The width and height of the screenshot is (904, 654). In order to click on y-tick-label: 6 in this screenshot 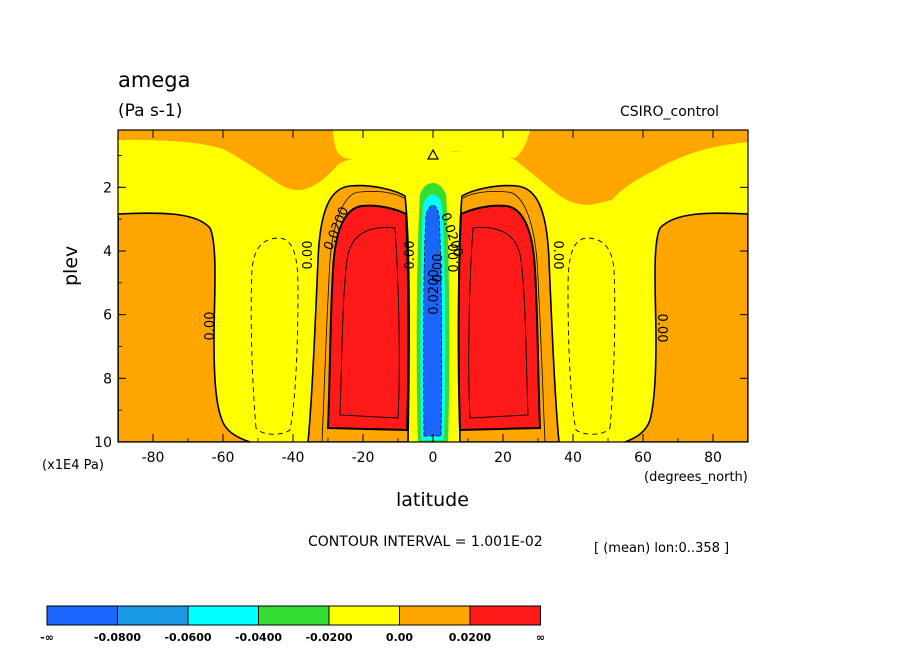, I will do `click(107, 316)`.